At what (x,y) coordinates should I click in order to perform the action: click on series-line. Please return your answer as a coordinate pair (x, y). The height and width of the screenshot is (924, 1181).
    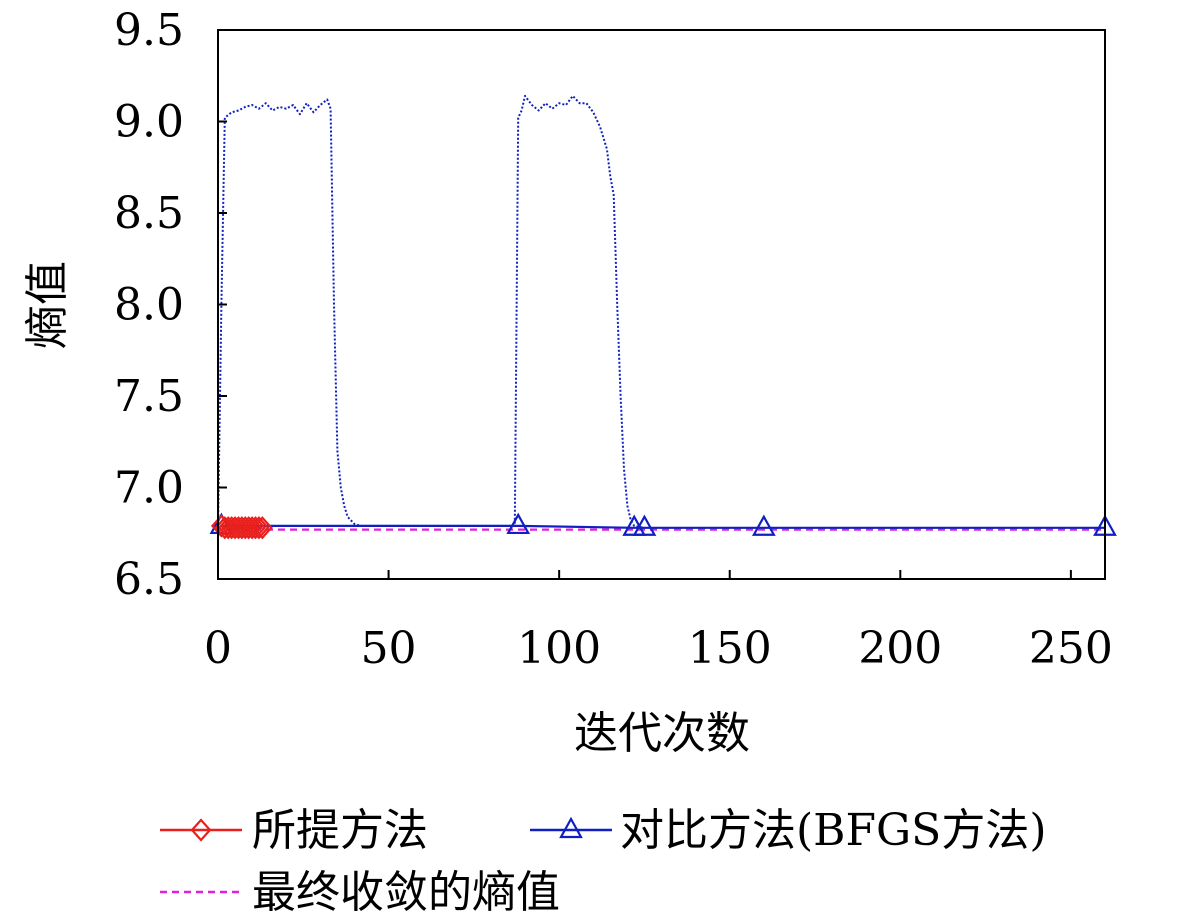
    Looking at the image, I should click on (663, 526).